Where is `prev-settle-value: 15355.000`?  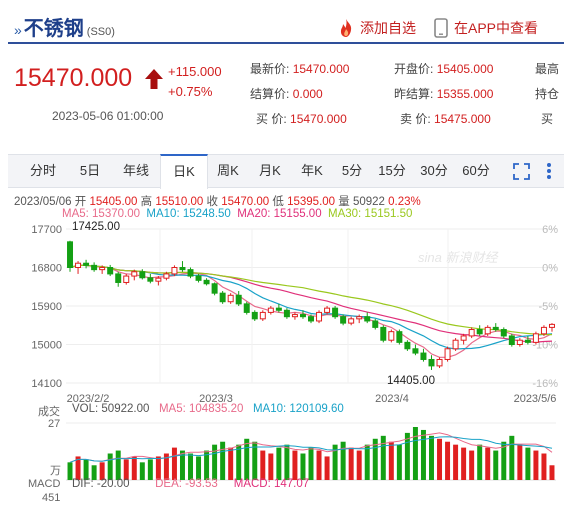
prev-settle-value: 15355.000 is located at coordinates (465, 94).